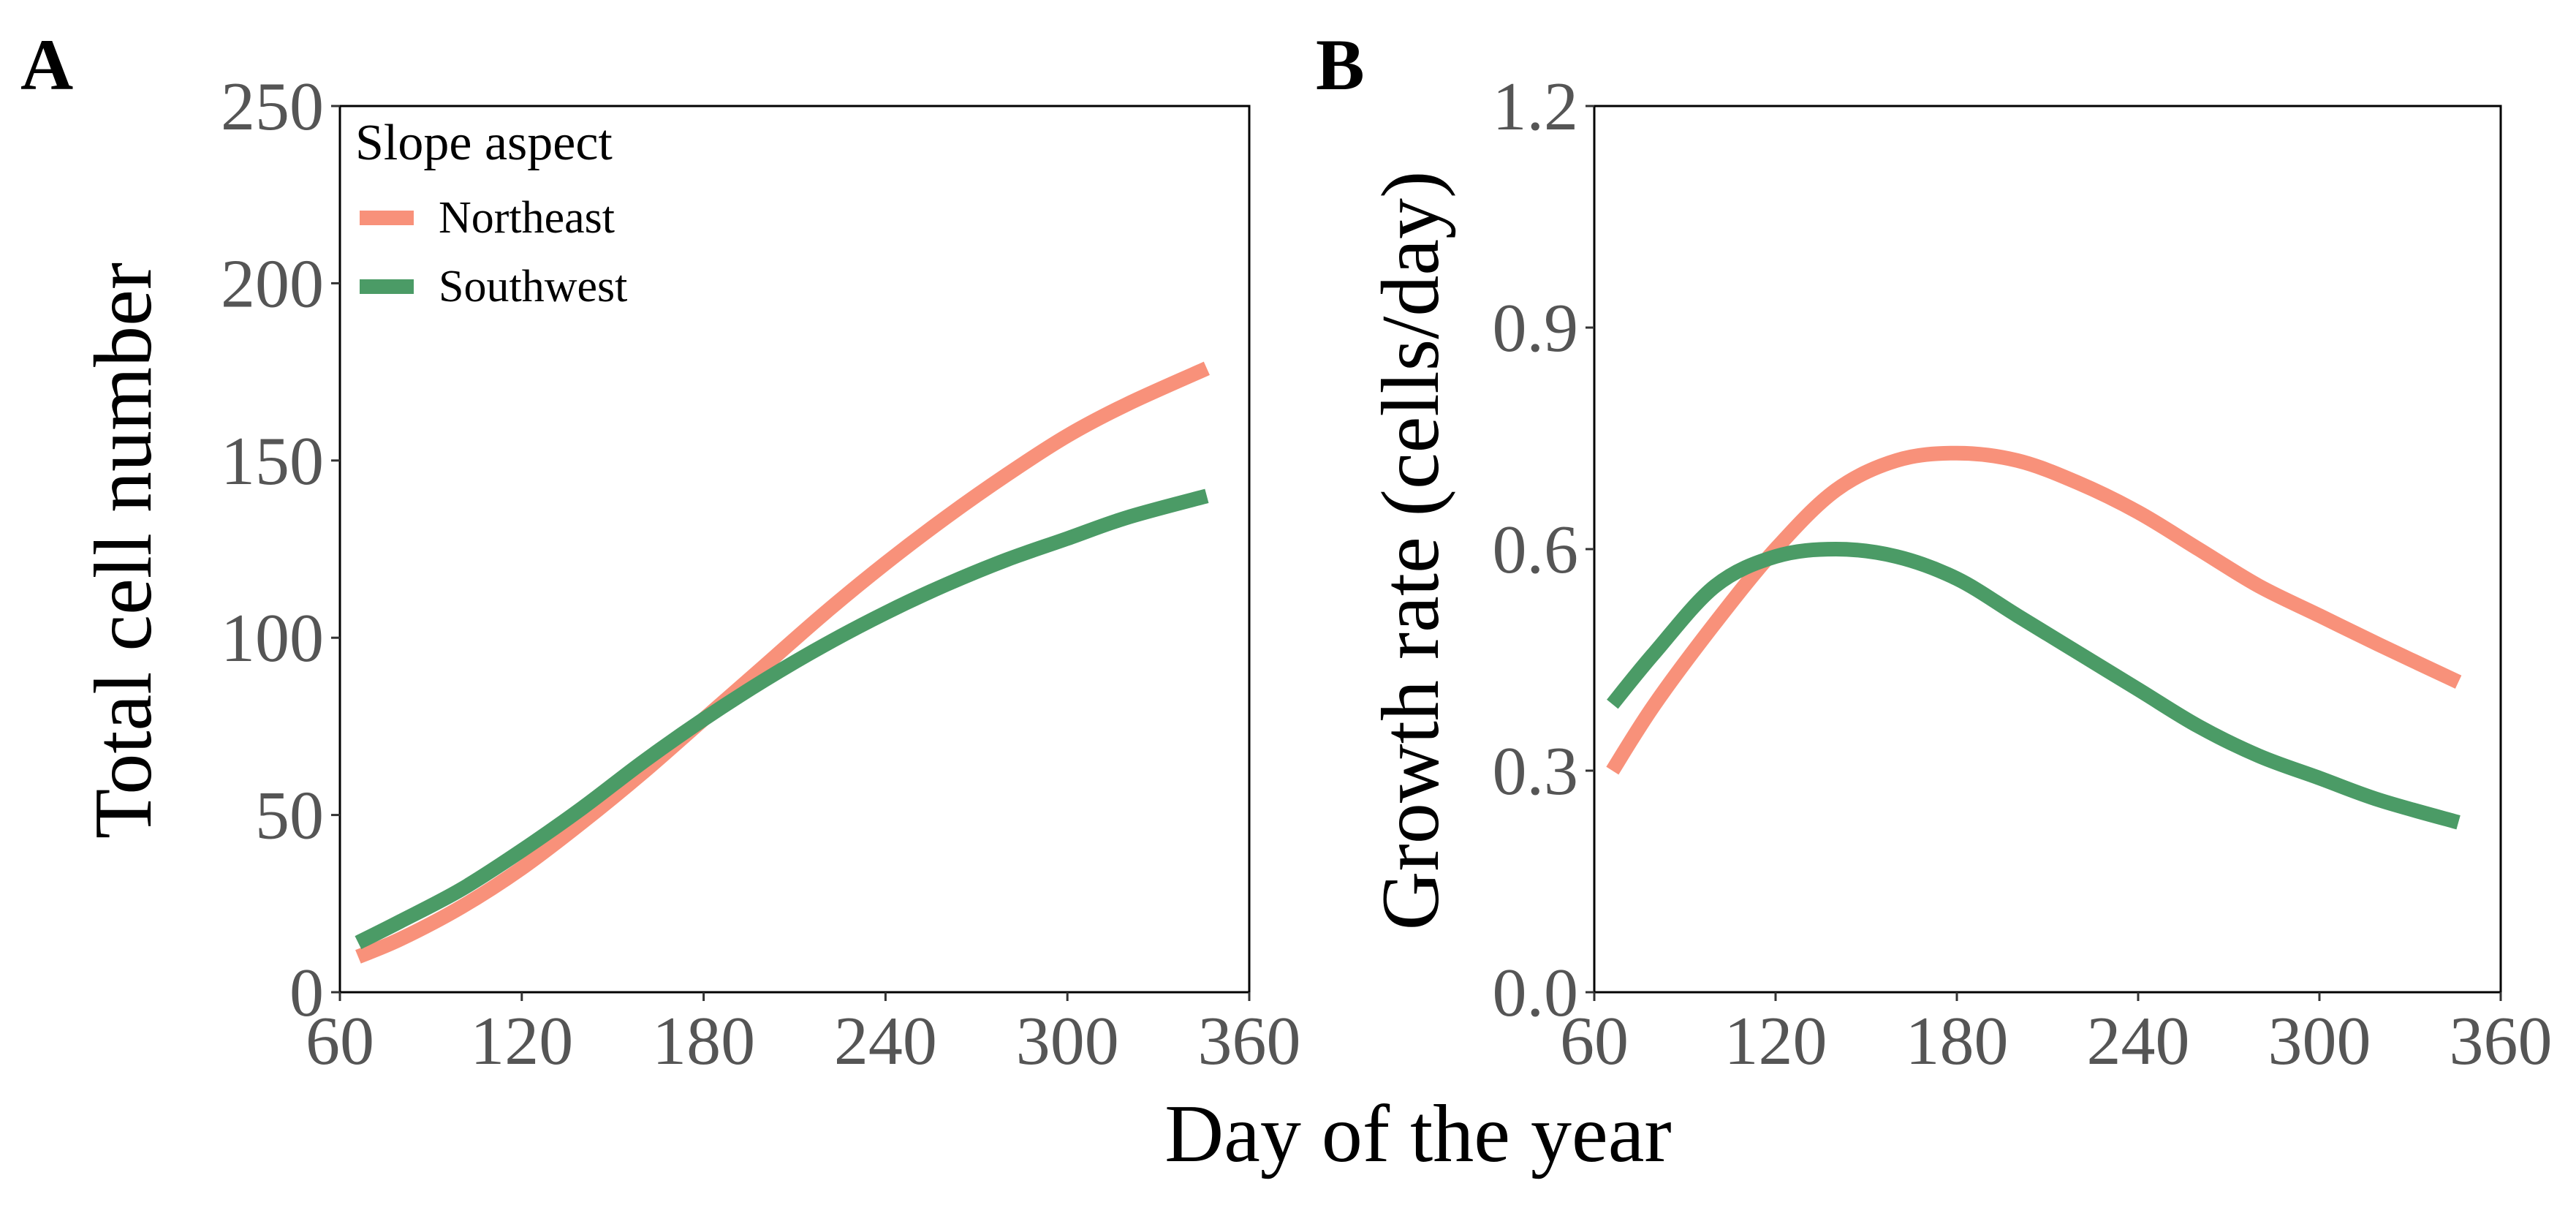 This screenshot has height=1205, width=2576. Describe the element at coordinates (1536, 328) in the screenshot. I see `y-tick-label: 0.9` at that location.